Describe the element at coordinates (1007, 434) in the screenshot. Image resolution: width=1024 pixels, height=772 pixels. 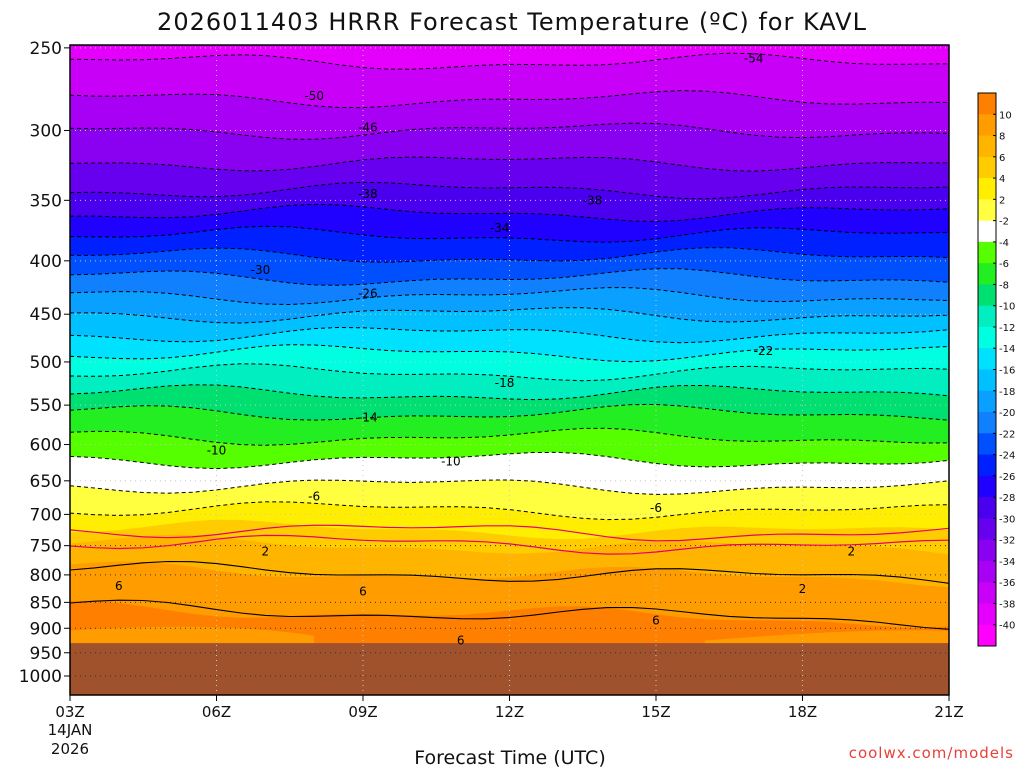
I see `colorbar-label: -22` at that location.